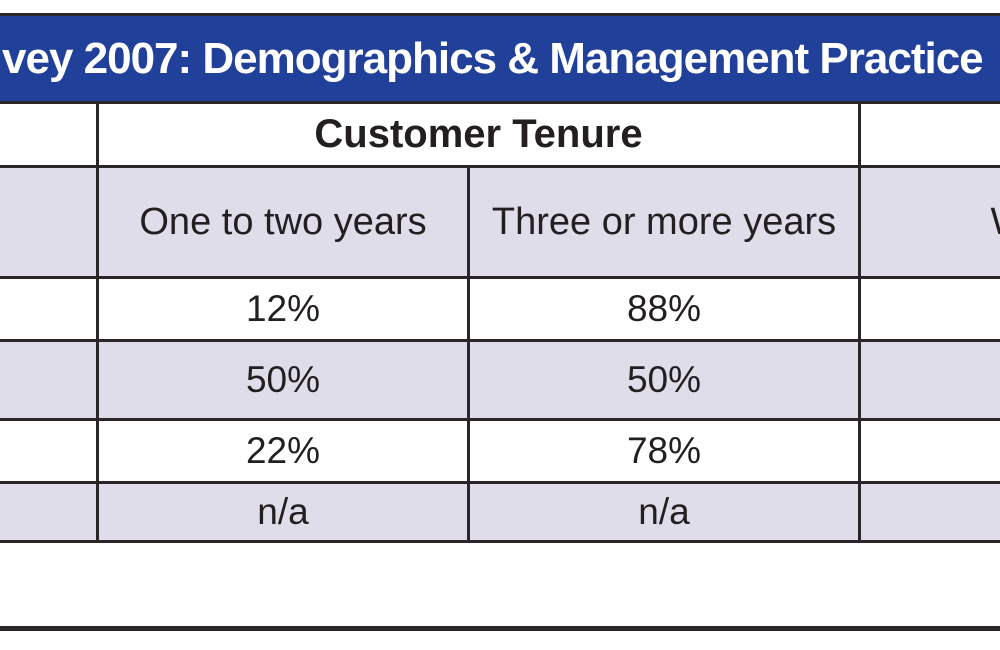 The image size is (1000, 650). Describe the element at coordinates (500, 14) in the screenshot. I see `figure-top-border` at that location.